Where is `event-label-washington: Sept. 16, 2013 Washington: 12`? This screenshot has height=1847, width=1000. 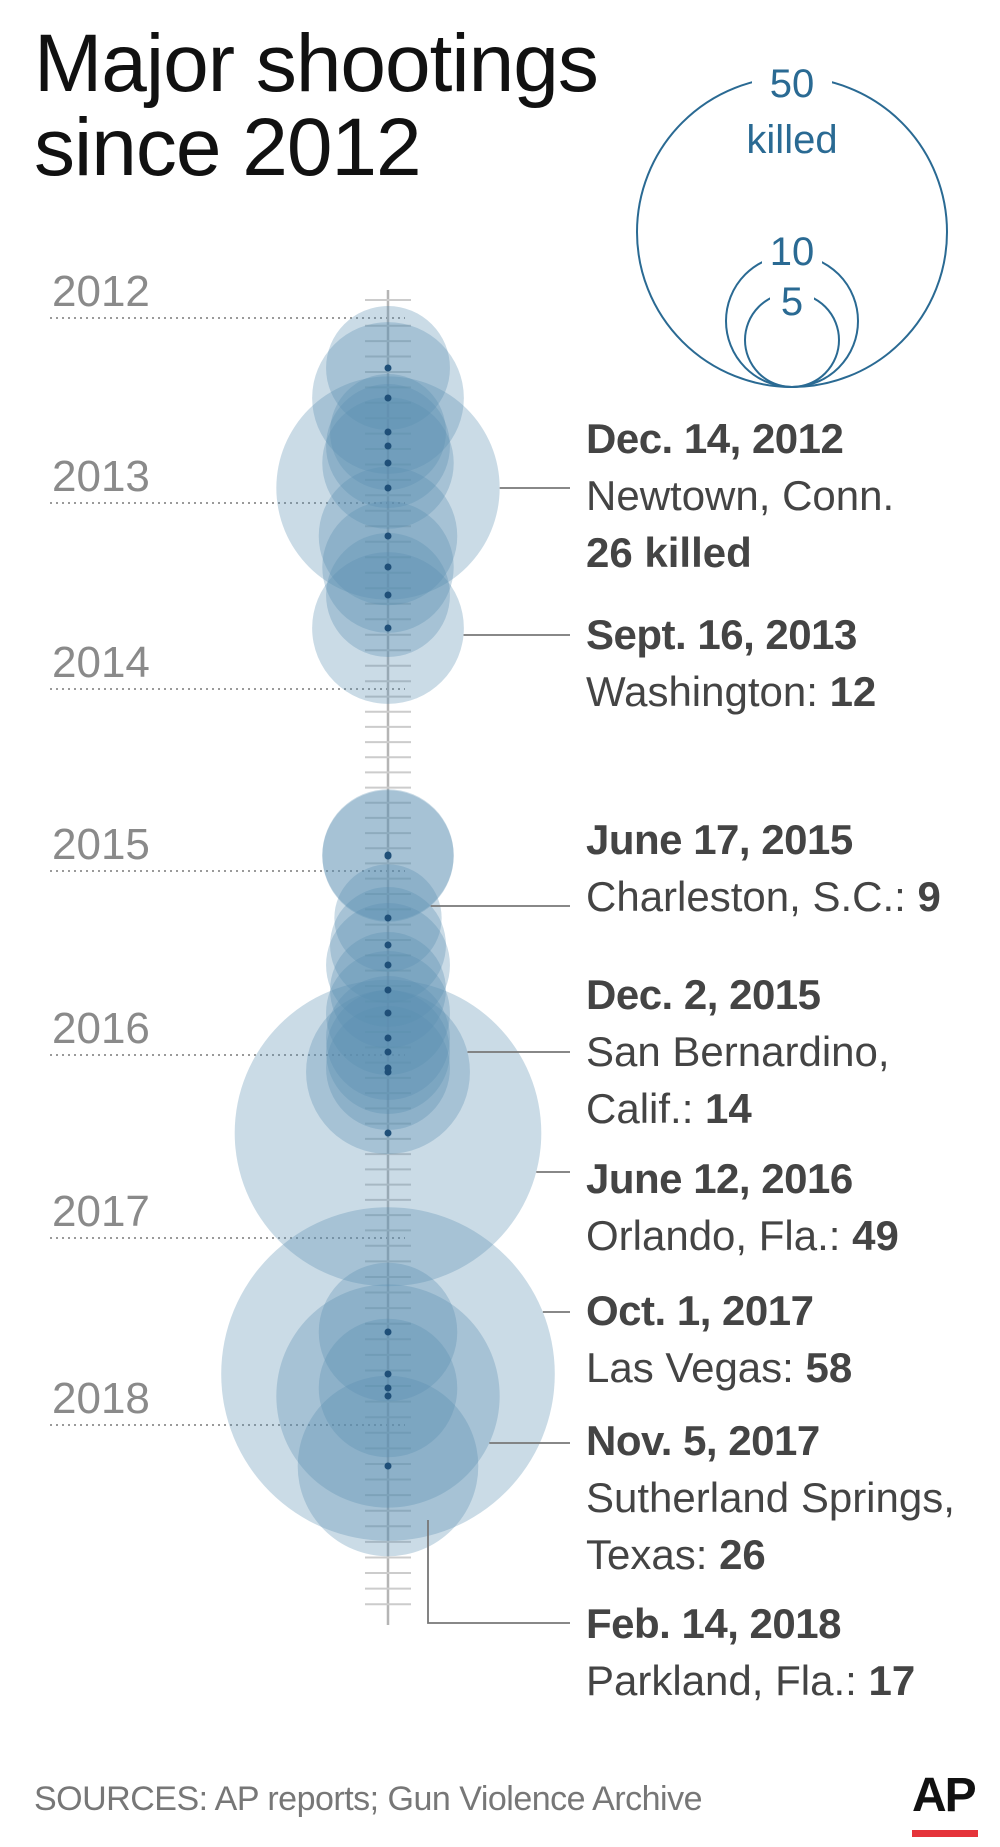 event-label-washington: Sept. 16, 2013 Washington: 12 is located at coordinates (731, 663).